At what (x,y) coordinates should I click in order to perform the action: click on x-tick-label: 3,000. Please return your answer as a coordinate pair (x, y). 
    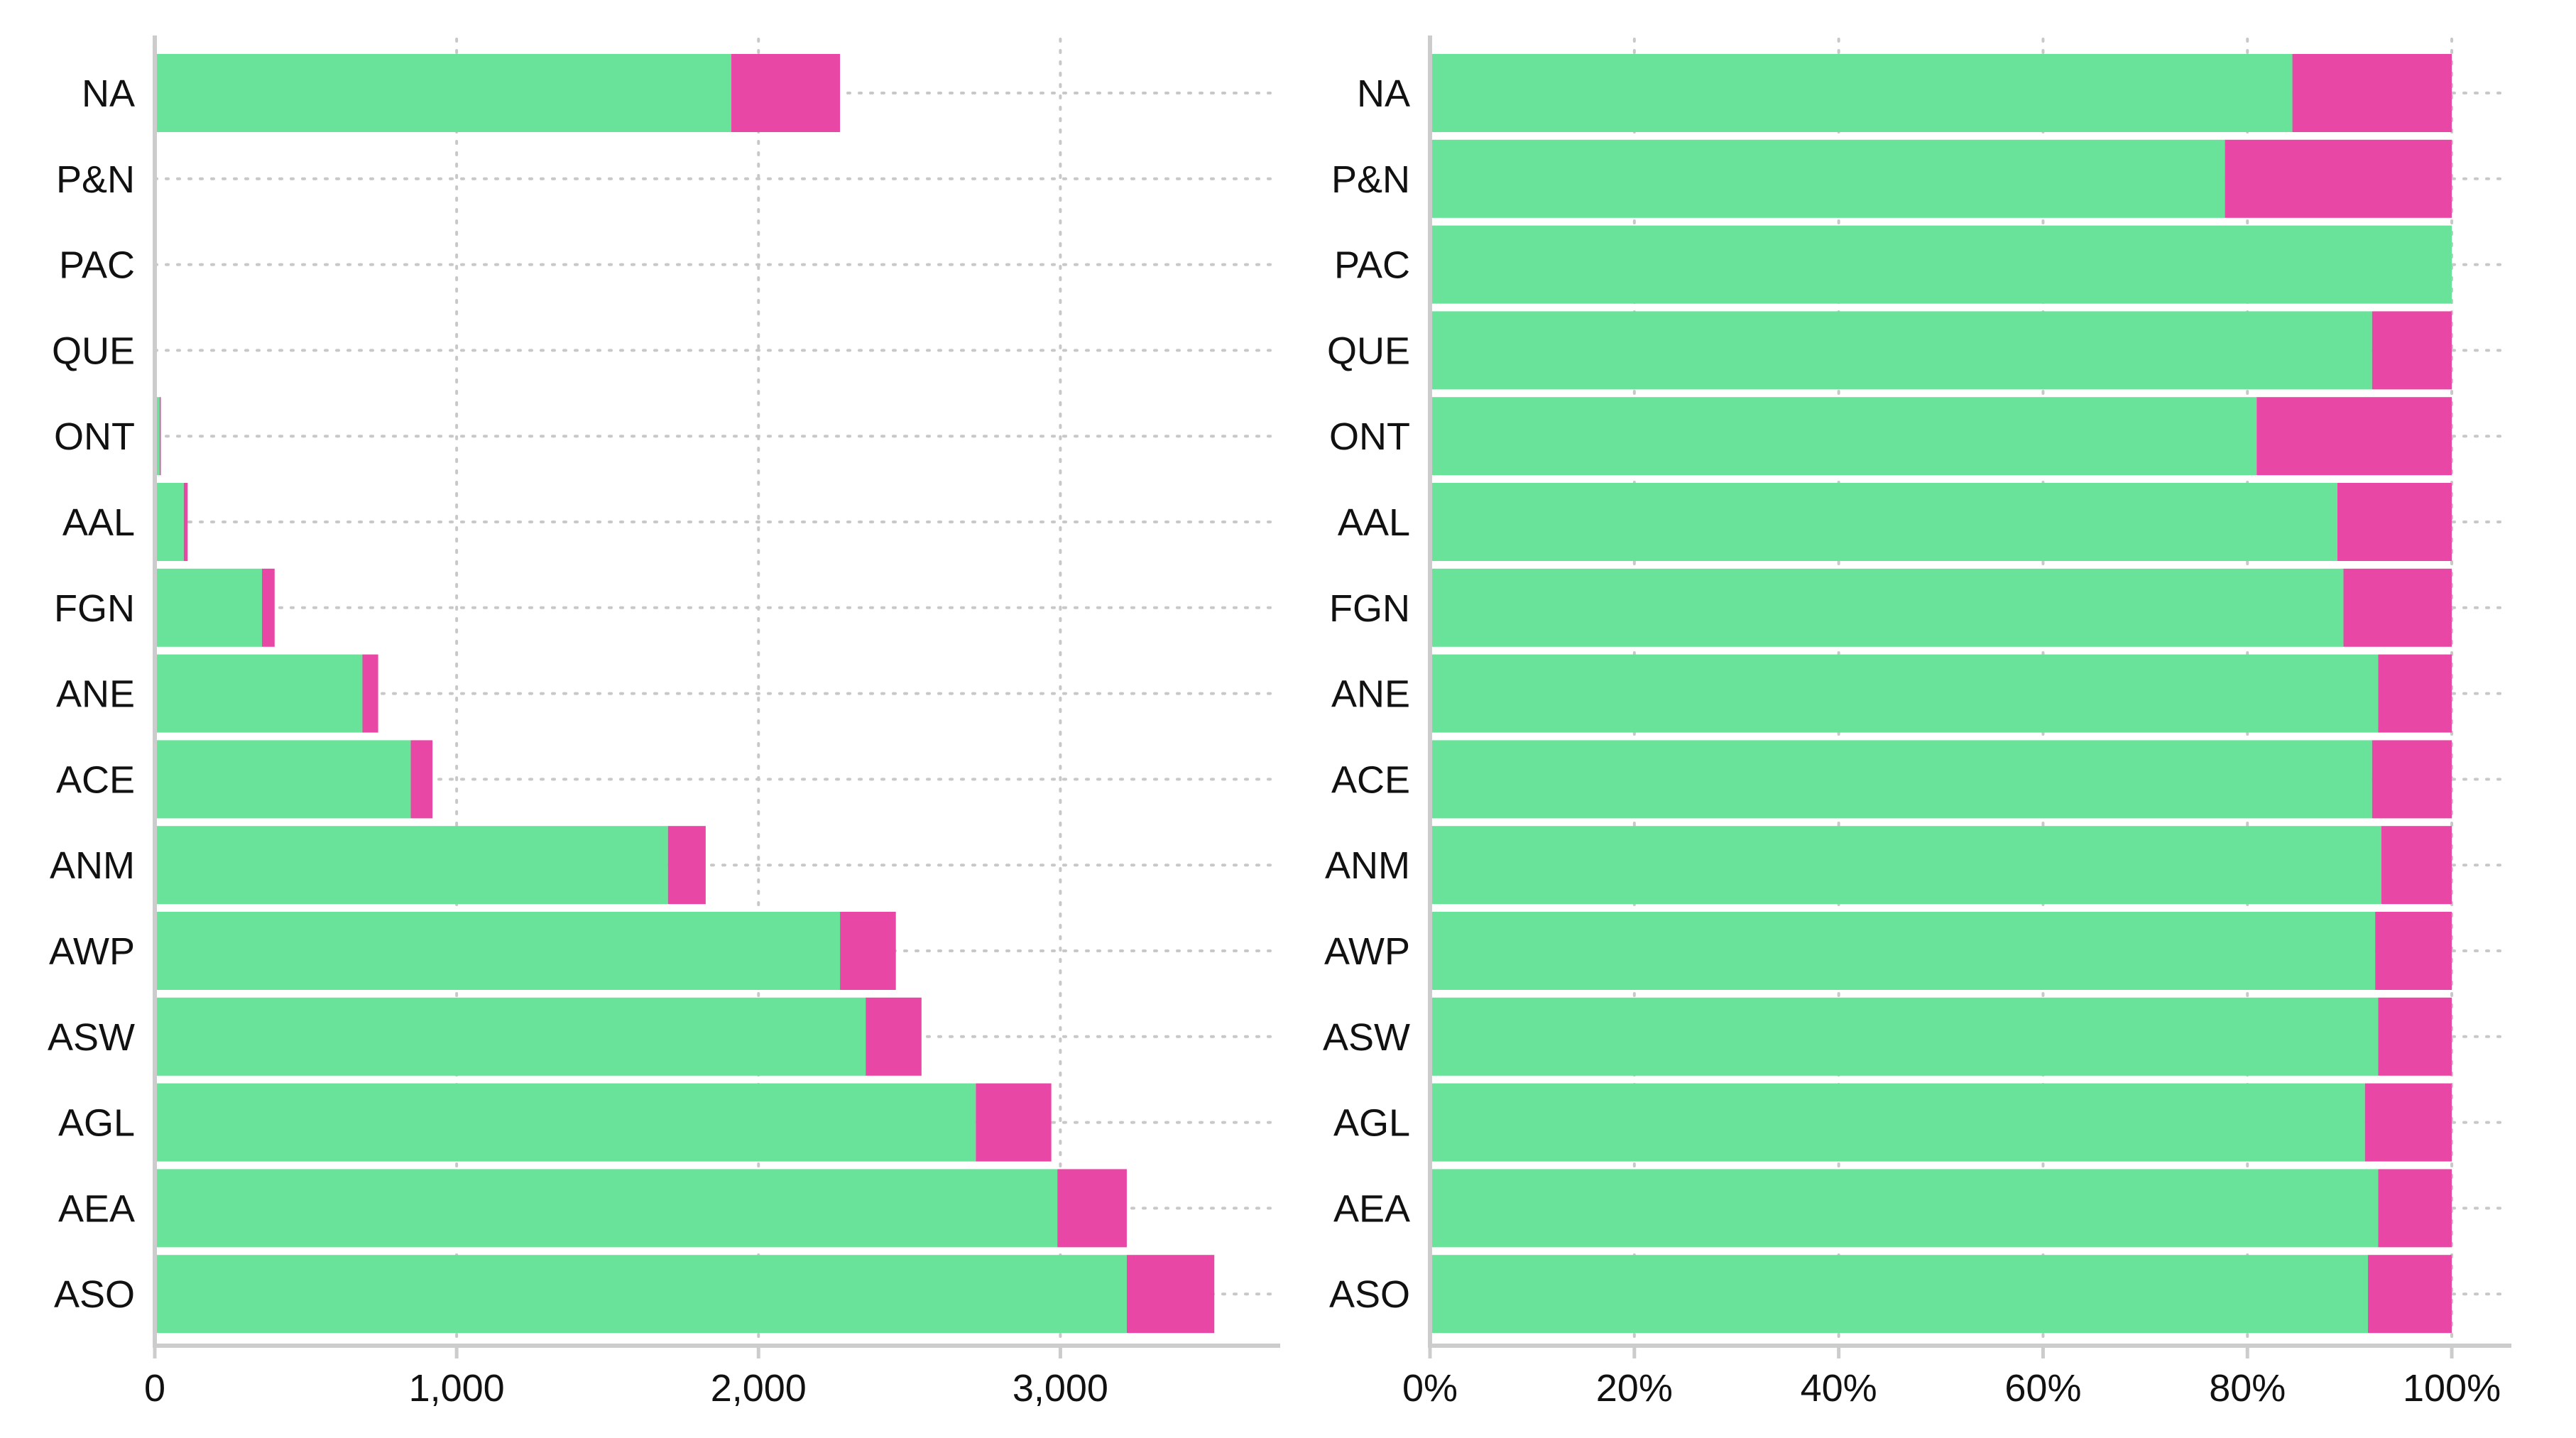
    Looking at the image, I should click on (1060, 1388).